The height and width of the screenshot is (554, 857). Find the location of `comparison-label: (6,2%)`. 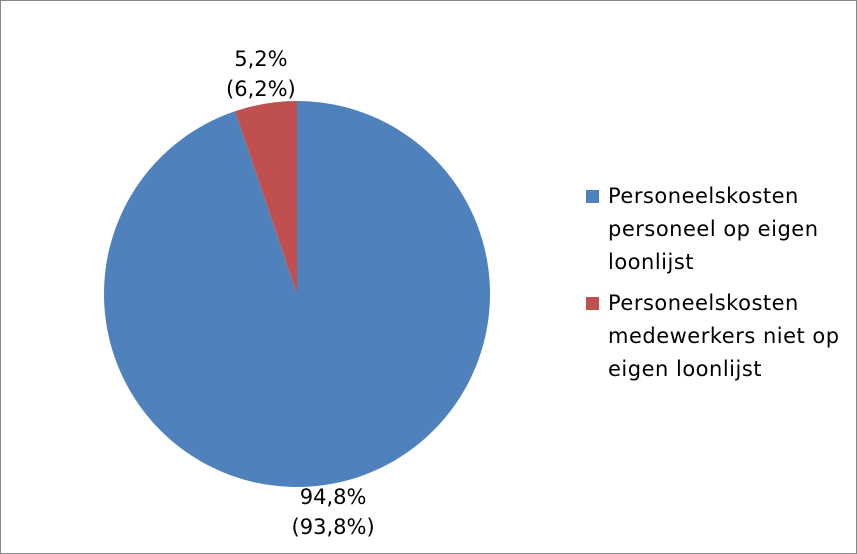

comparison-label: (6,2%) is located at coordinates (261, 89).